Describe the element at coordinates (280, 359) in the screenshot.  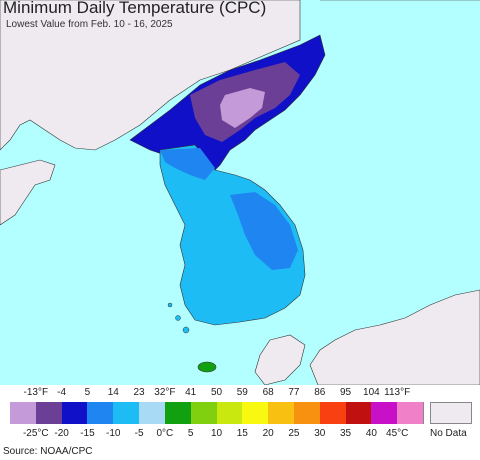
I see `japan-kyushu` at that location.